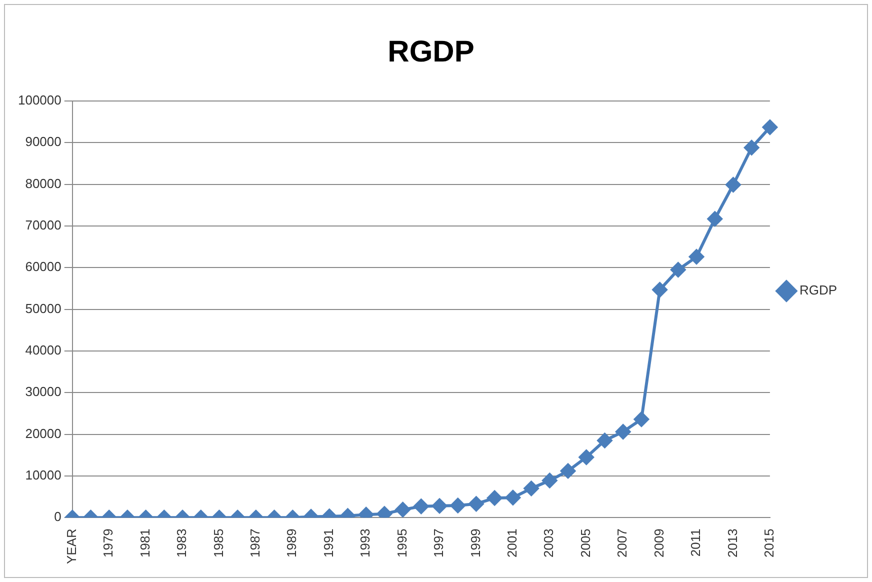  What do you see at coordinates (144, 543) in the screenshot?
I see `x-tick-label: 1981` at bounding box center [144, 543].